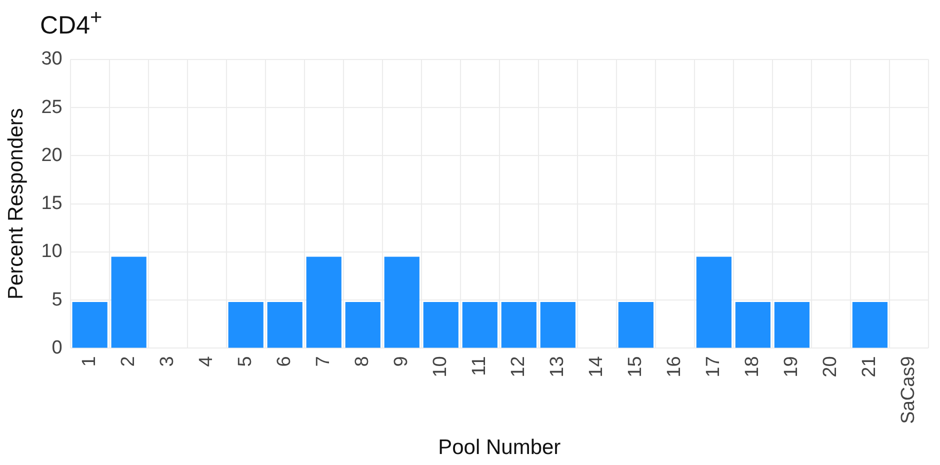  Describe the element at coordinates (869, 367) in the screenshot. I see `x-tick-label: 21` at that location.